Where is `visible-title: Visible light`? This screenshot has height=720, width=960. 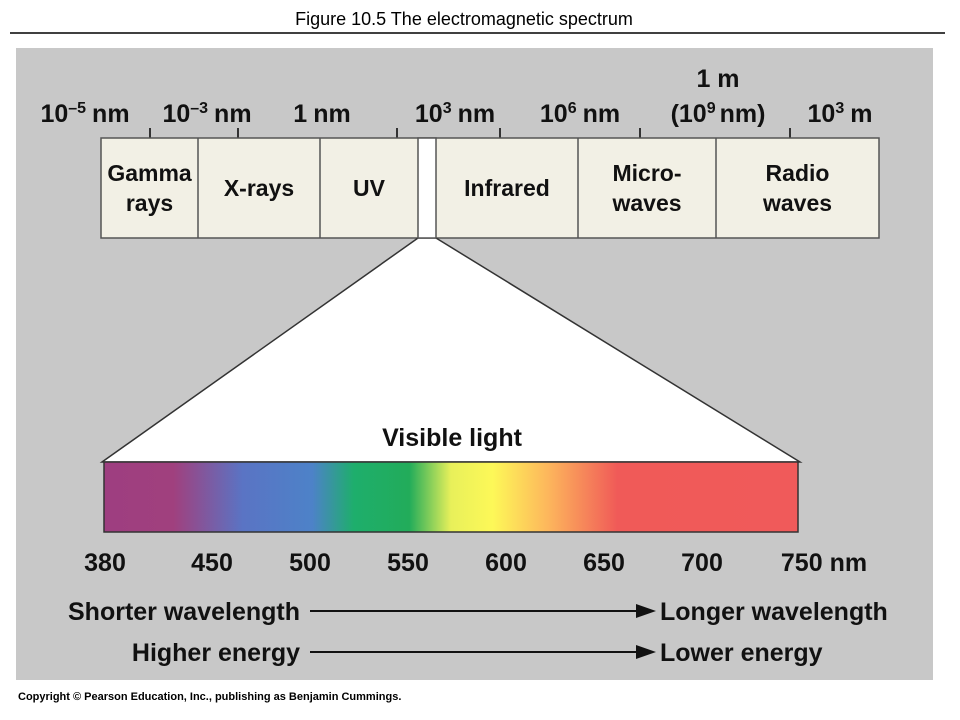 visible-title: Visible light is located at coordinates (452, 438).